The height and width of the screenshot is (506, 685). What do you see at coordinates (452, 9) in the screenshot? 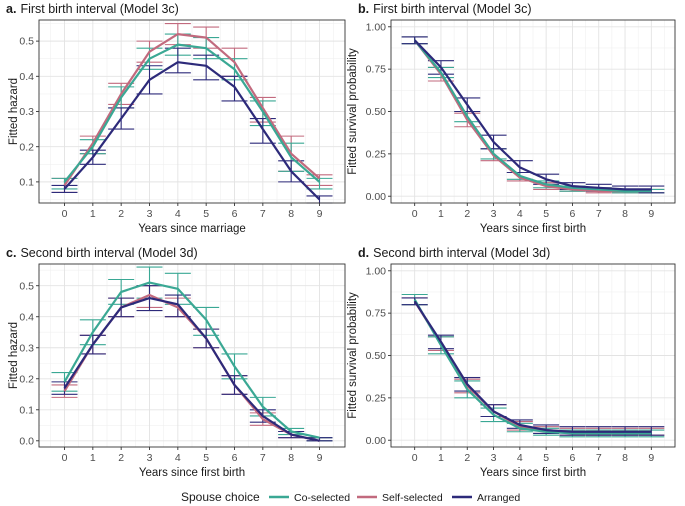
I see `panel-title-text-b: First birth interval (Model 3c)` at bounding box center [452, 9].